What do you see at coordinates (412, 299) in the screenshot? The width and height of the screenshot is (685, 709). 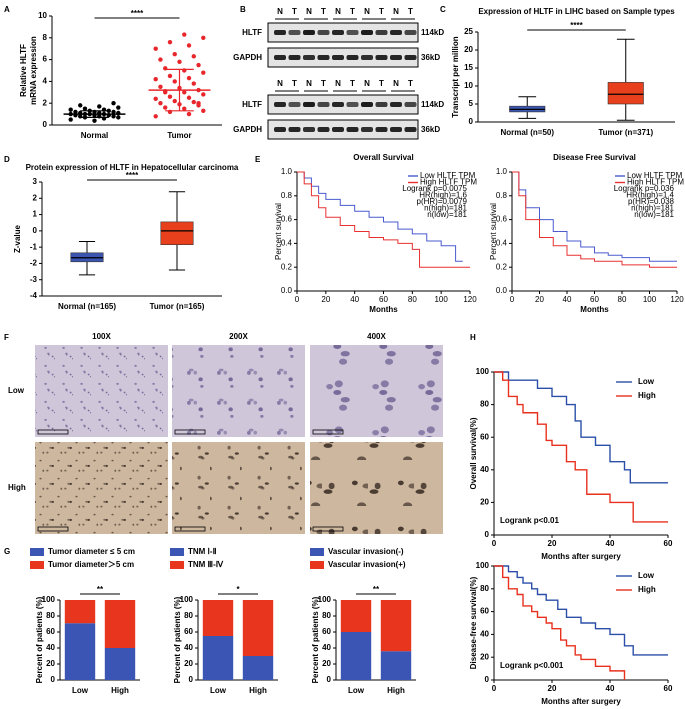 I see `x-tick-label: 80` at bounding box center [412, 299].